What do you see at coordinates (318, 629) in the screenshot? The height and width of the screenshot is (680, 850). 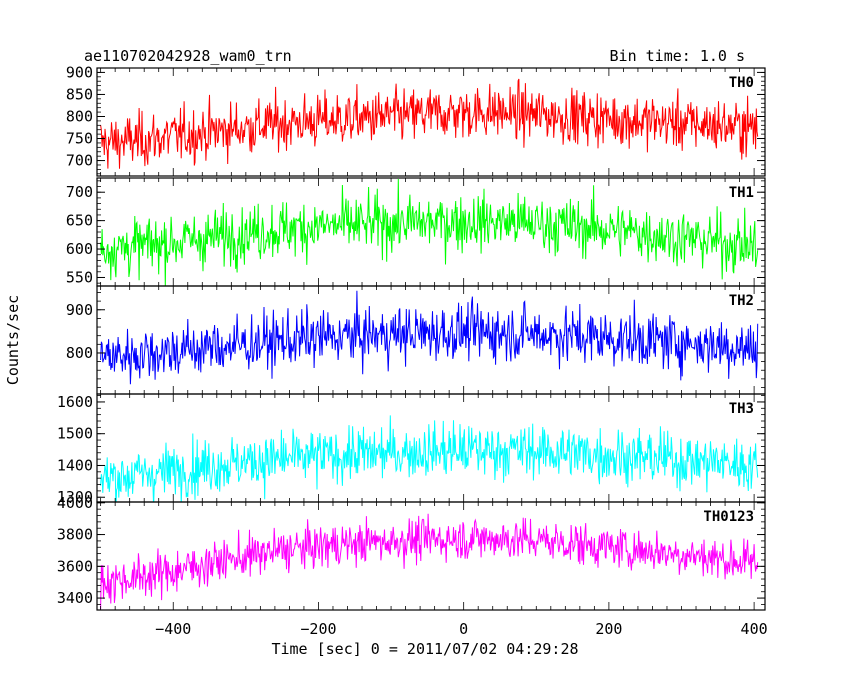 I see `x-tick-label: −200` at bounding box center [318, 629].